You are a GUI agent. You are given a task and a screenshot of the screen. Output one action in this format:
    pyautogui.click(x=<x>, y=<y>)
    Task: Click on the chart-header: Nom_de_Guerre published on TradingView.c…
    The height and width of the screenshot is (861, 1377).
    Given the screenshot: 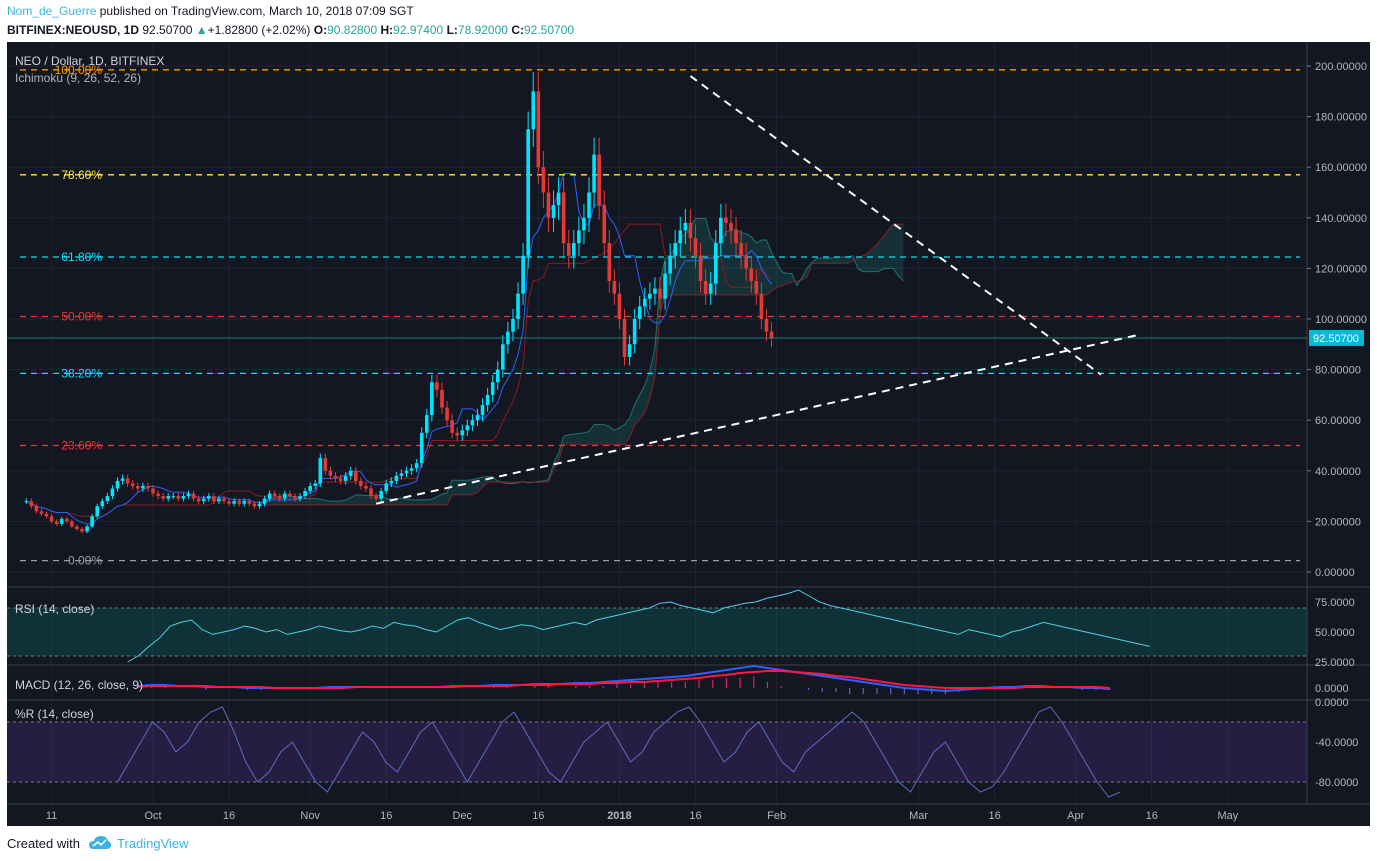 What is the action you would take?
    pyautogui.click(x=688, y=21)
    